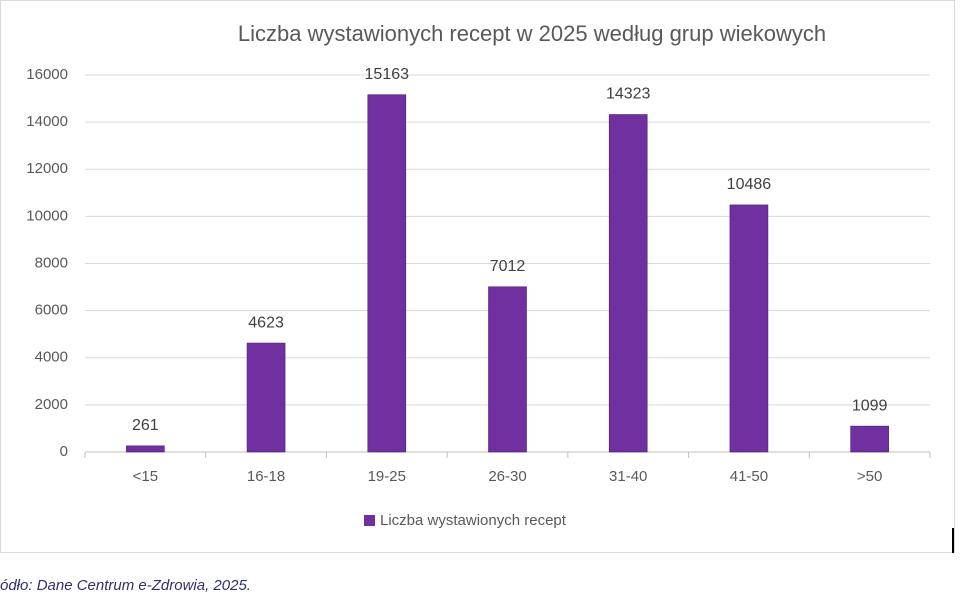  I want to click on legend-label: Liczba wystawionych recept, so click(473, 520).